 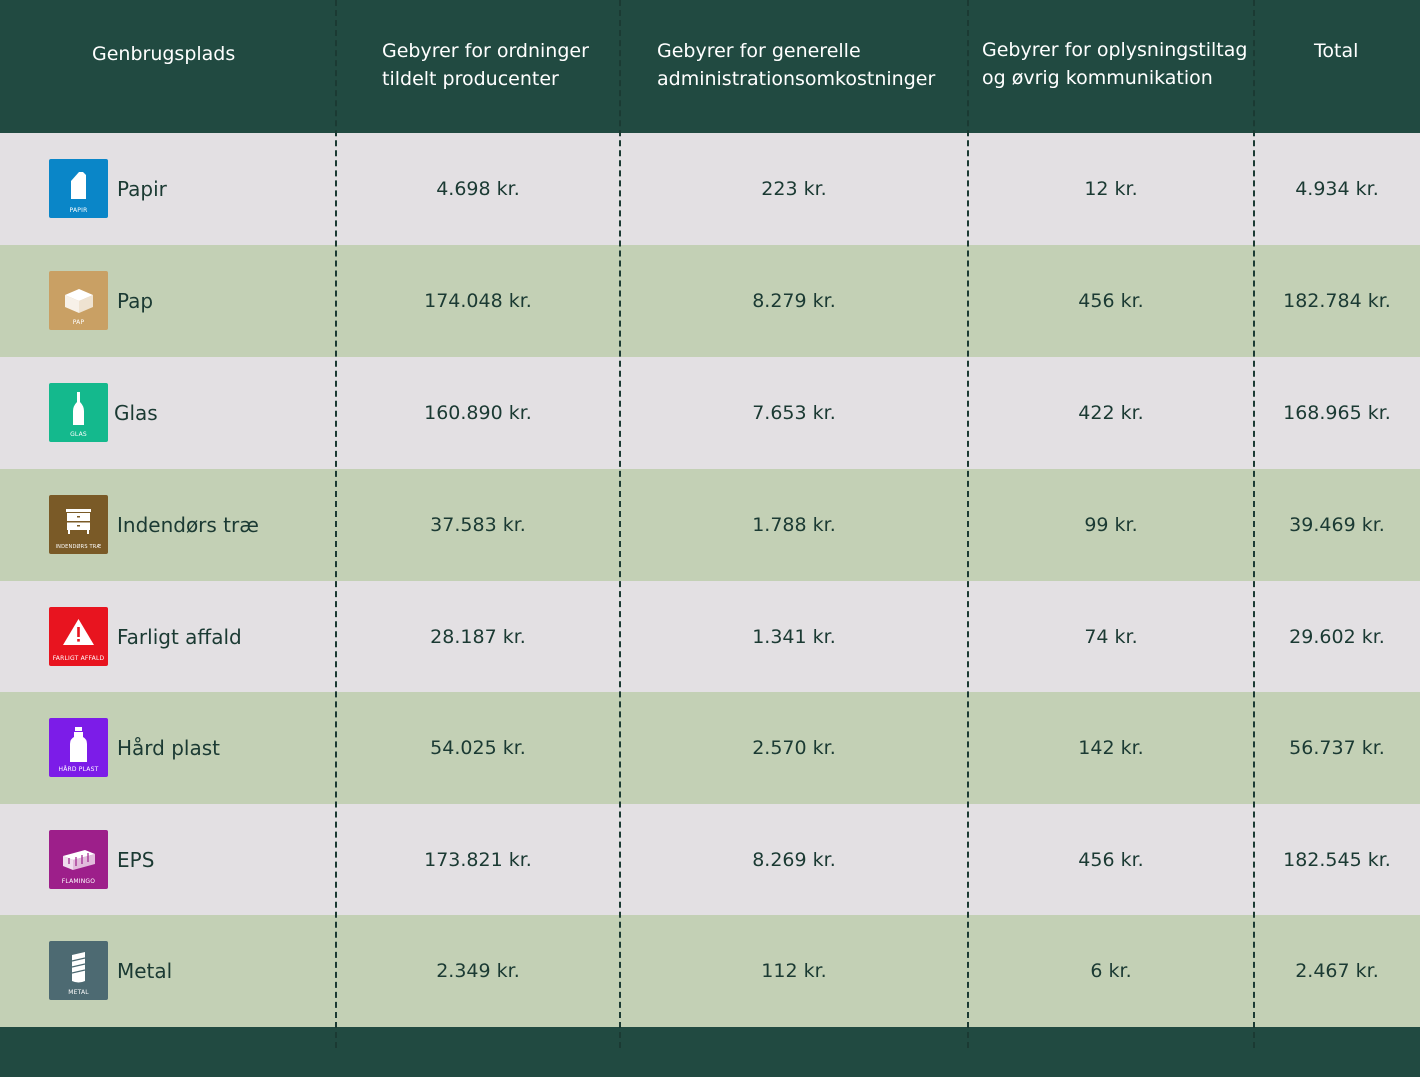 What do you see at coordinates (1111, 413) in the screenshot?
I see `info-fee: 422 kr.` at bounding box center [1111, 413].